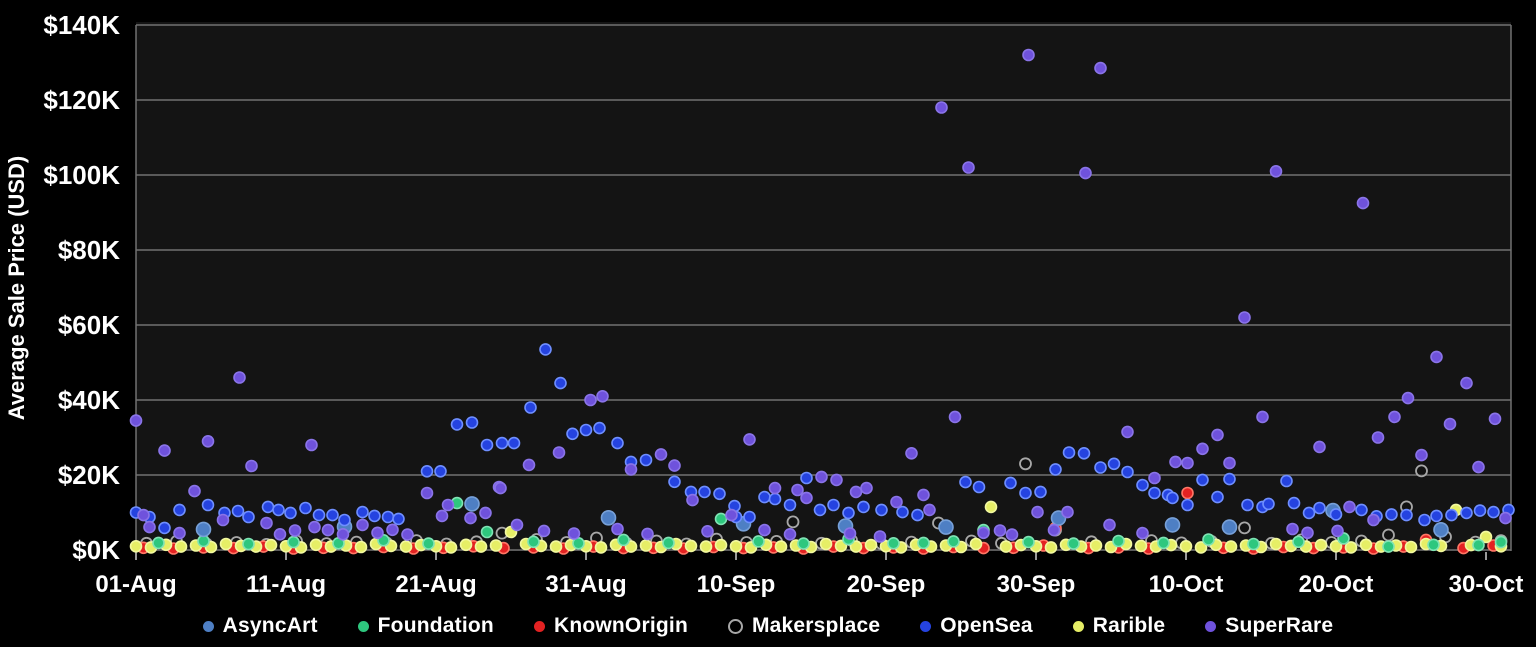 Image resolution: width=1536 pixels, height=647 pixels. I want to click on x-tick-label: 31-Aug, so click(585, 584).